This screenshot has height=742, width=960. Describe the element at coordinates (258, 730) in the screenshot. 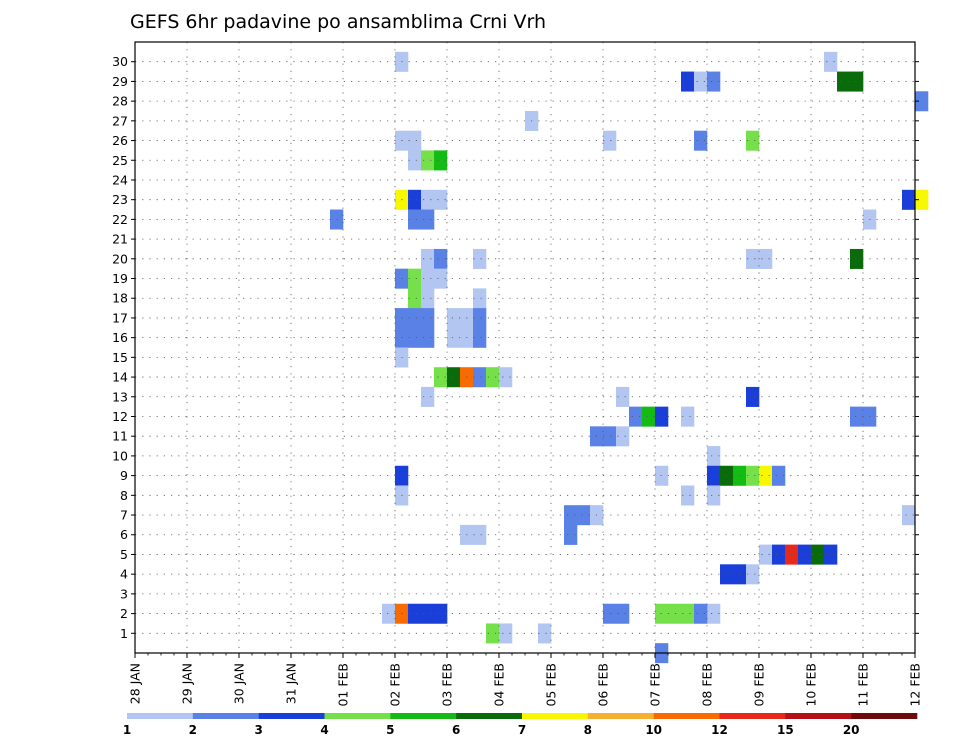

I see `colorbar-label: 3` at that location.